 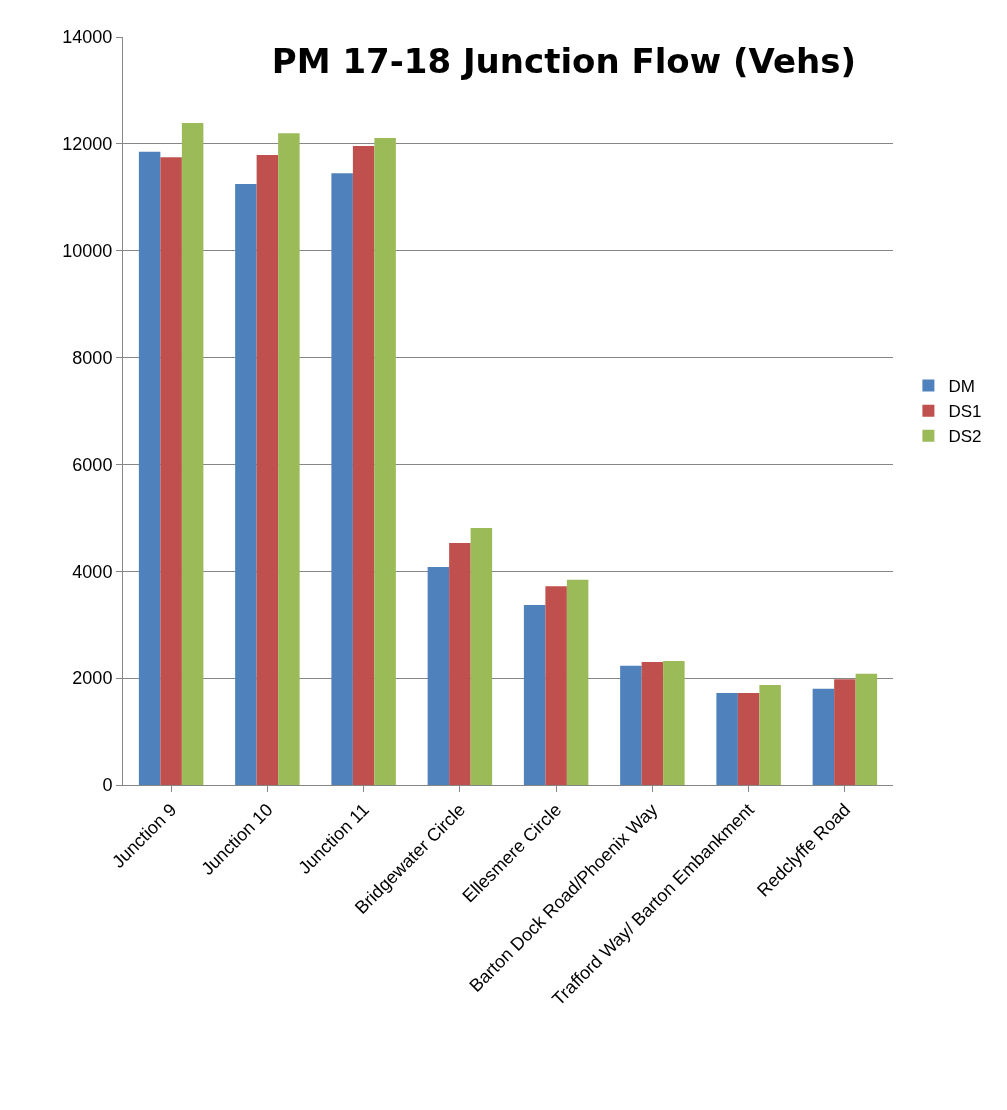 I want to click on y-tick-label: 2000, so click(x=92, y=678).